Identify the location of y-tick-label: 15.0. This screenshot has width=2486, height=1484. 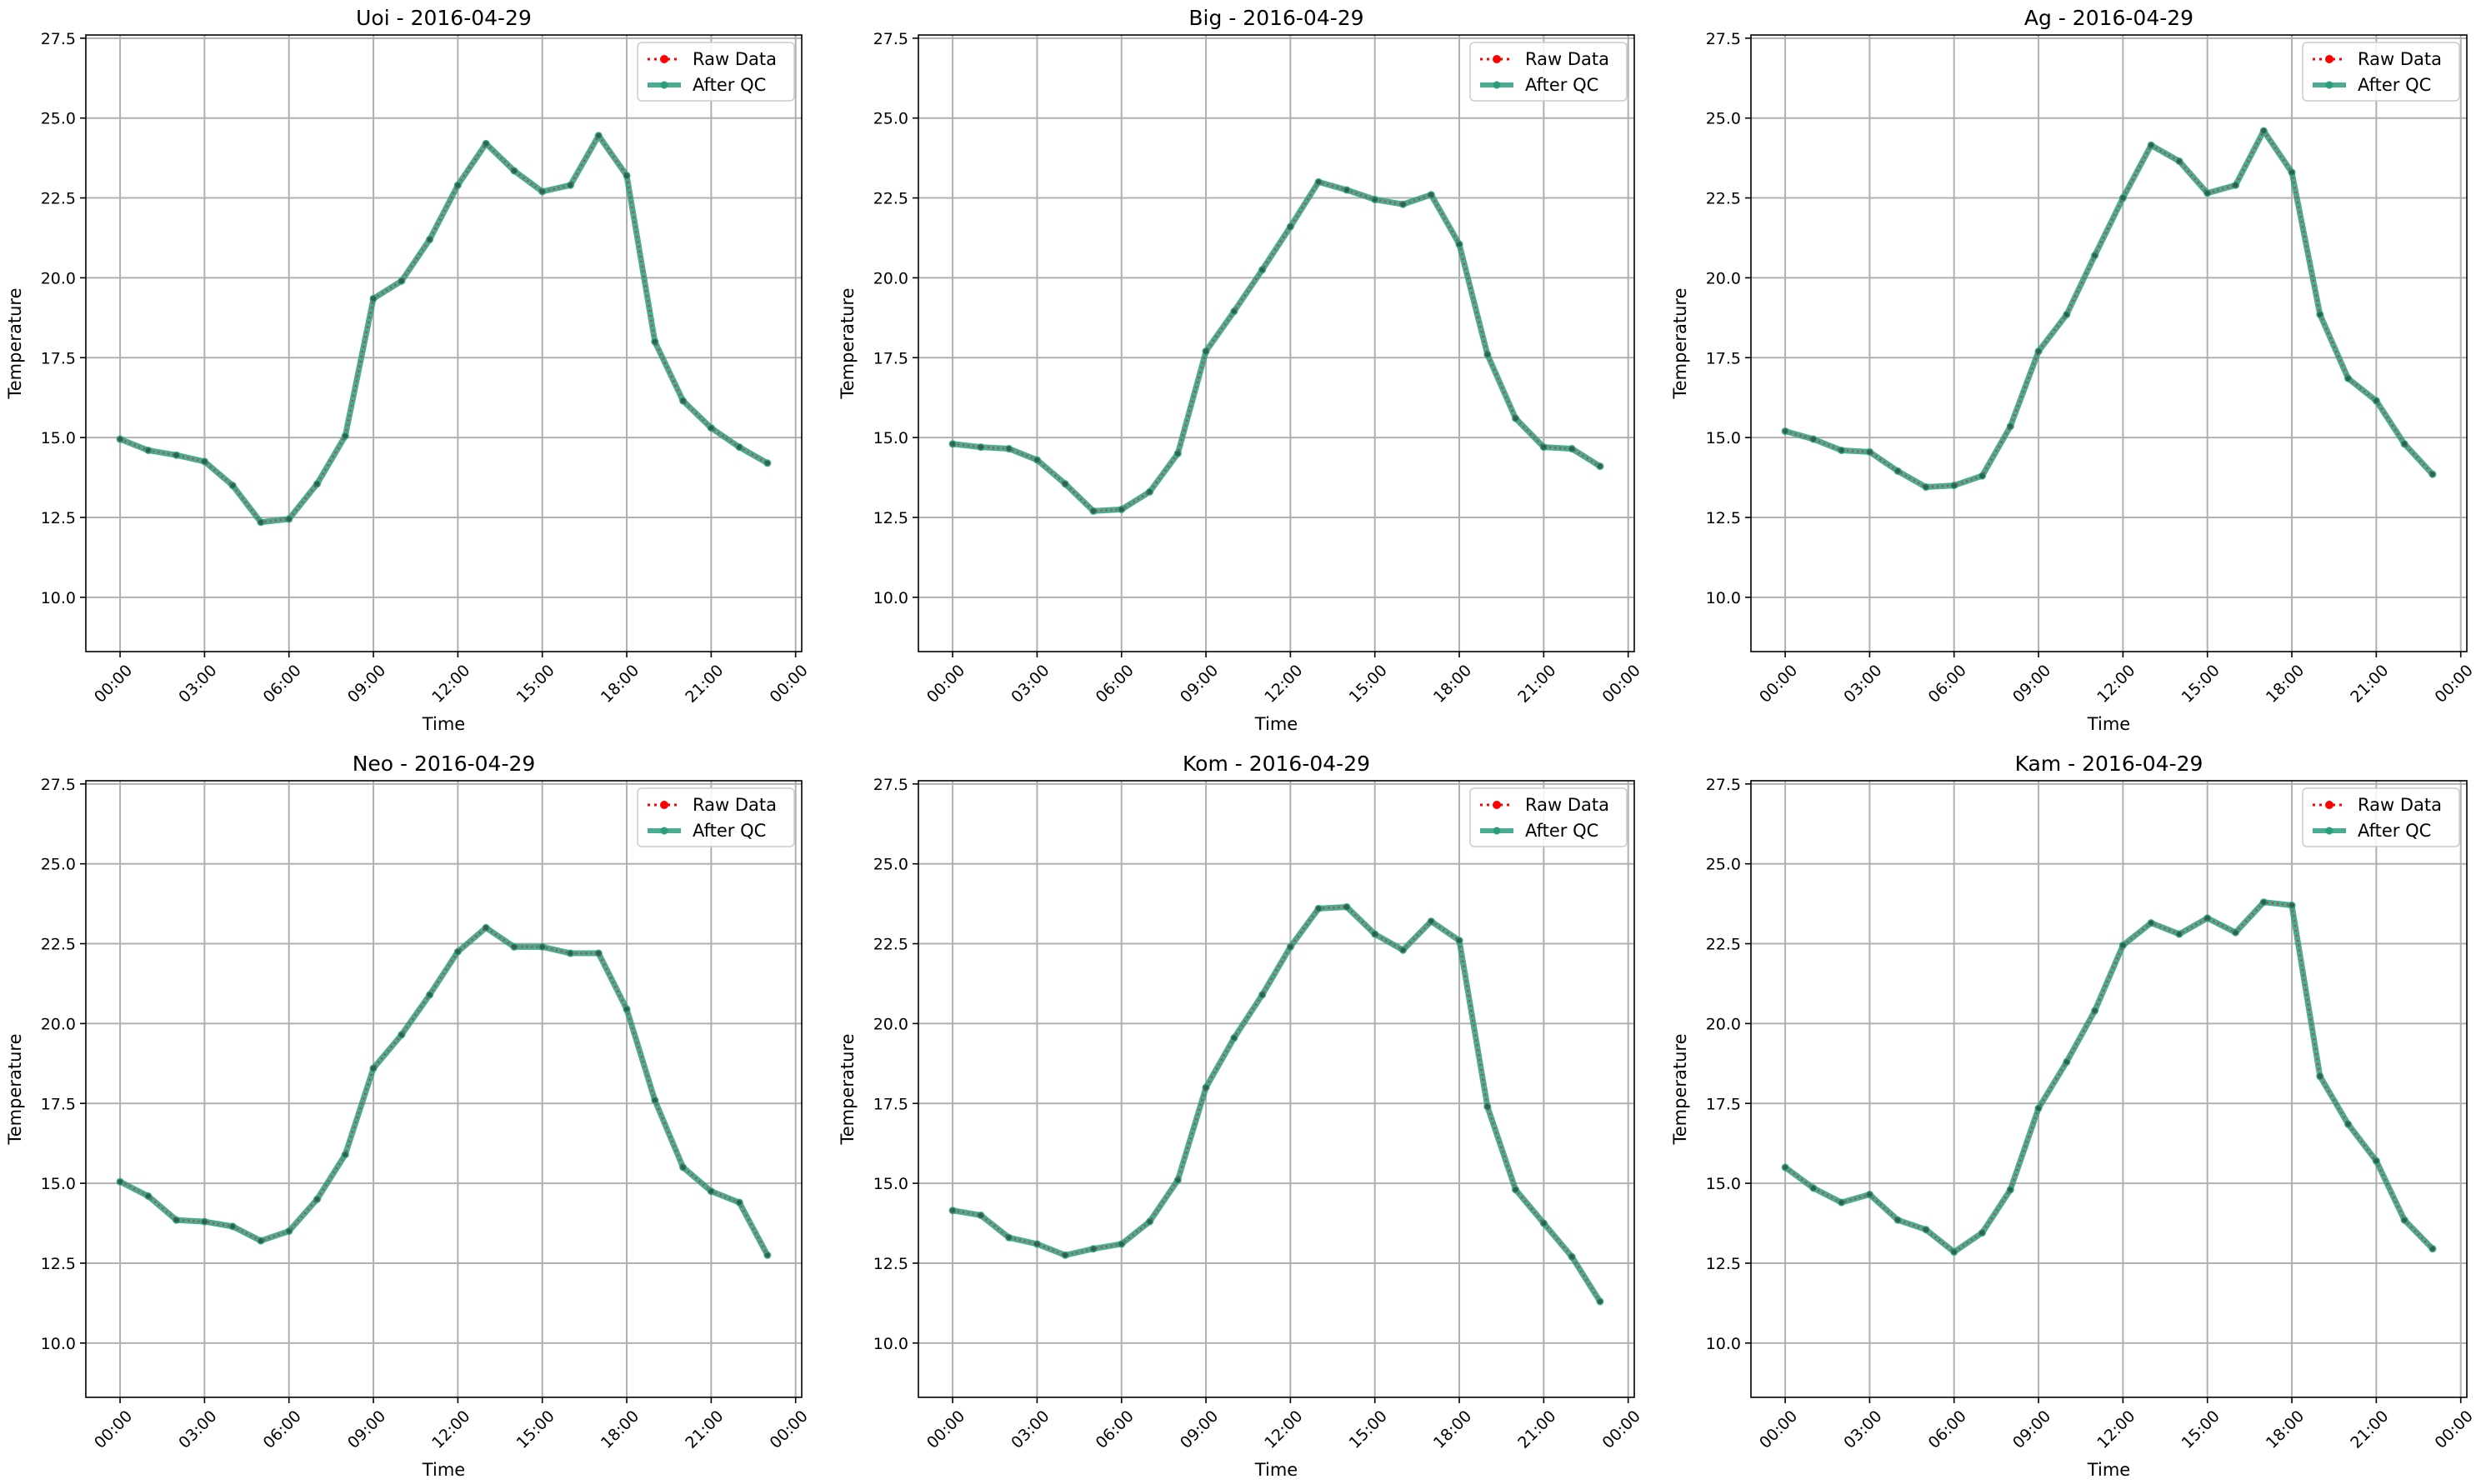
(59, 1184).